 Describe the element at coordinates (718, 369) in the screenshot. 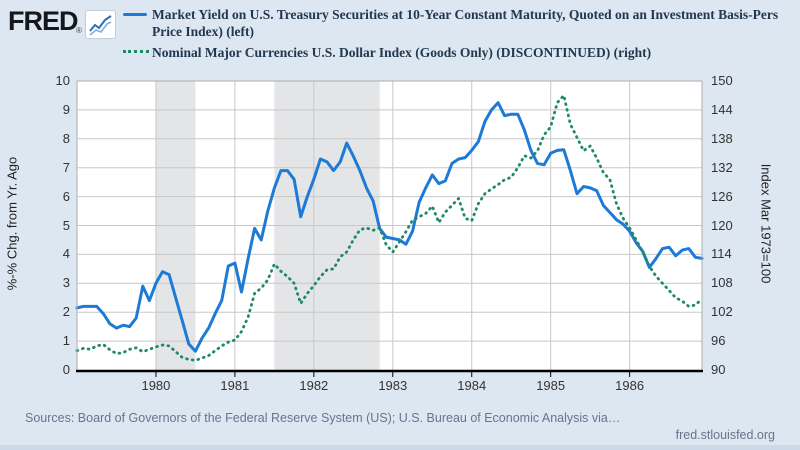

I see `y-axis-tick-right: 90` at that location.